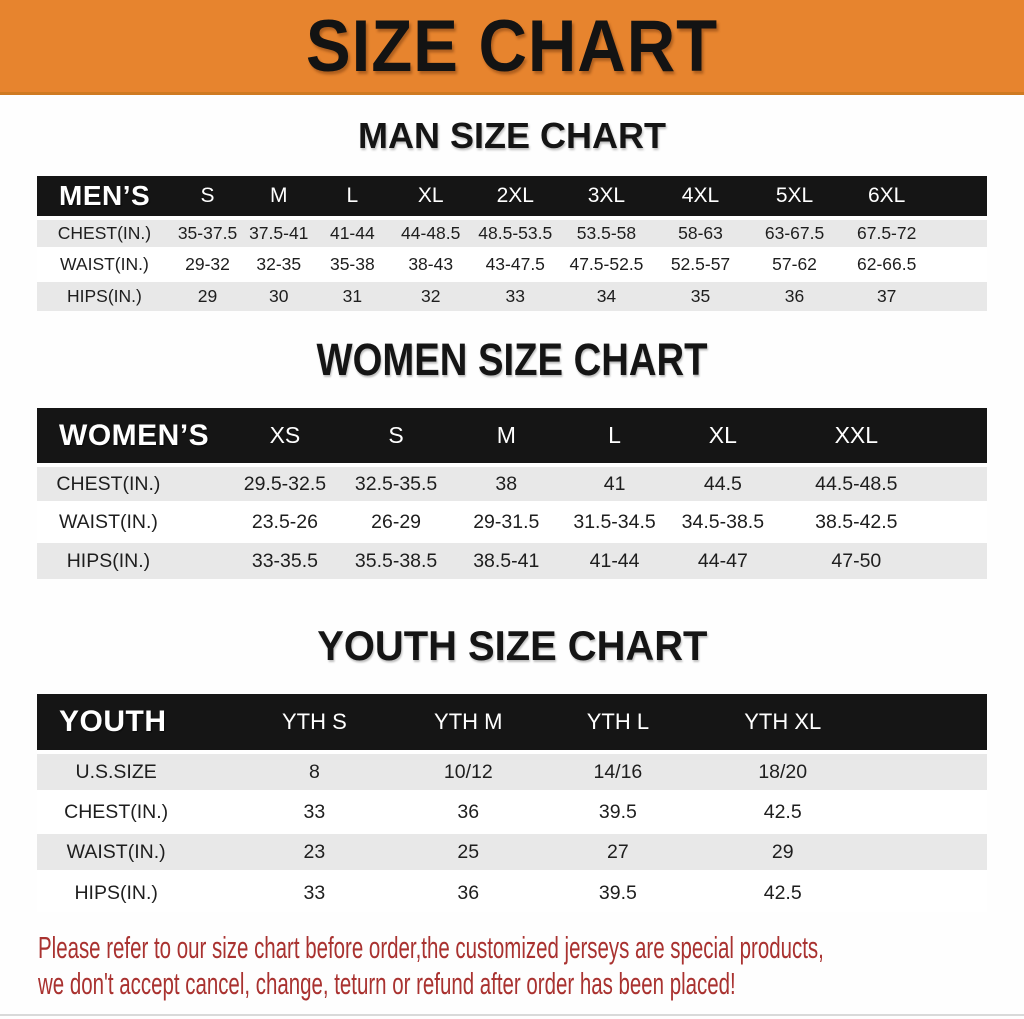  What do you see at coordinates (515, 232) in the screenshot?
I see `table-cell: 48.5-53.5` at bounding box center [515, 232].